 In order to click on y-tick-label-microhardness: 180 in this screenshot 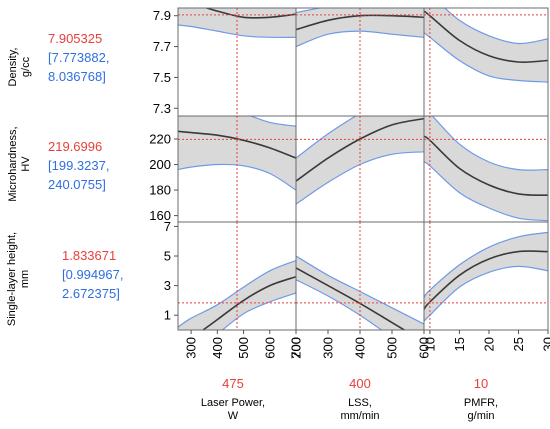, I will do `click(160, 190)`.